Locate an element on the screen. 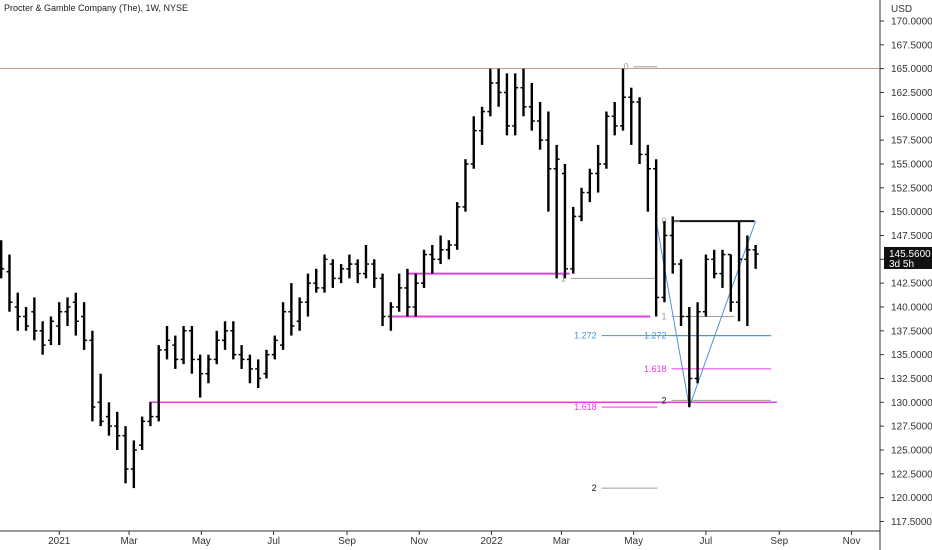 This screenshot has width=932, height=550. y-tick-label: 120.0000 is located at coordinates (911, 498).